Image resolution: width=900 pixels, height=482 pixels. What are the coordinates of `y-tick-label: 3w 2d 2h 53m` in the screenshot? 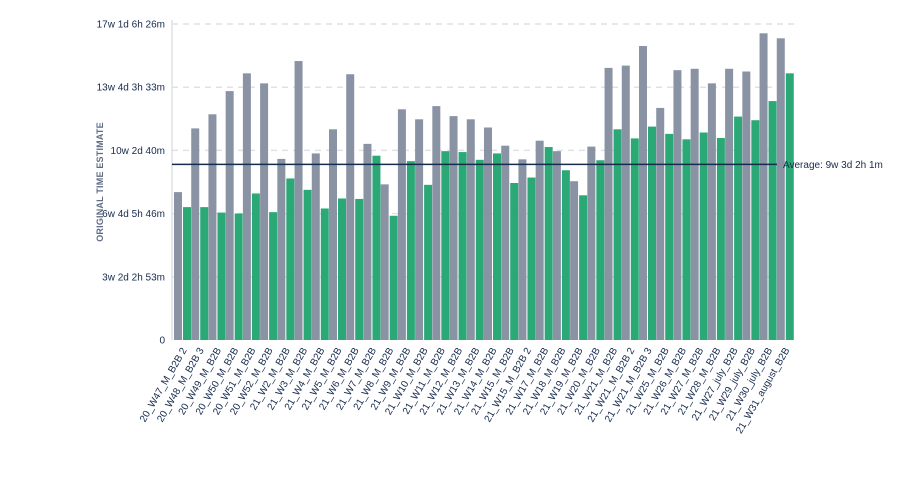 It's located at (133, 277).